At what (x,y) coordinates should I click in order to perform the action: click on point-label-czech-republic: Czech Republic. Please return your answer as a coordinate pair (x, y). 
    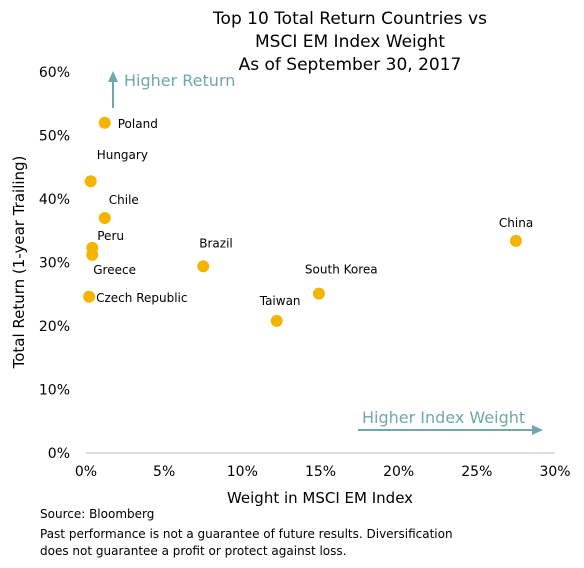
    Looking at the image, I should click on (141, 298).